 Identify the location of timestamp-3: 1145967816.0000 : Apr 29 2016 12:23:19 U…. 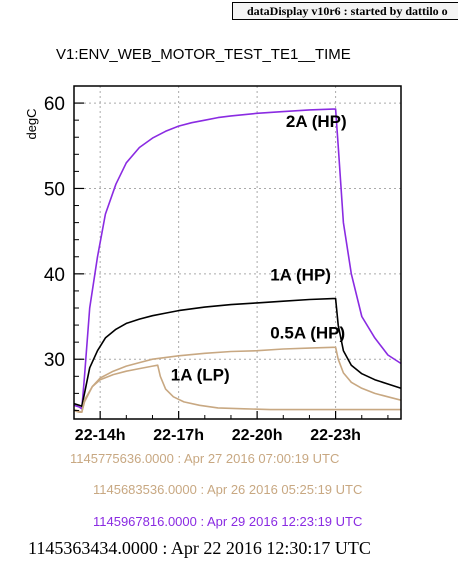
(228, 521).